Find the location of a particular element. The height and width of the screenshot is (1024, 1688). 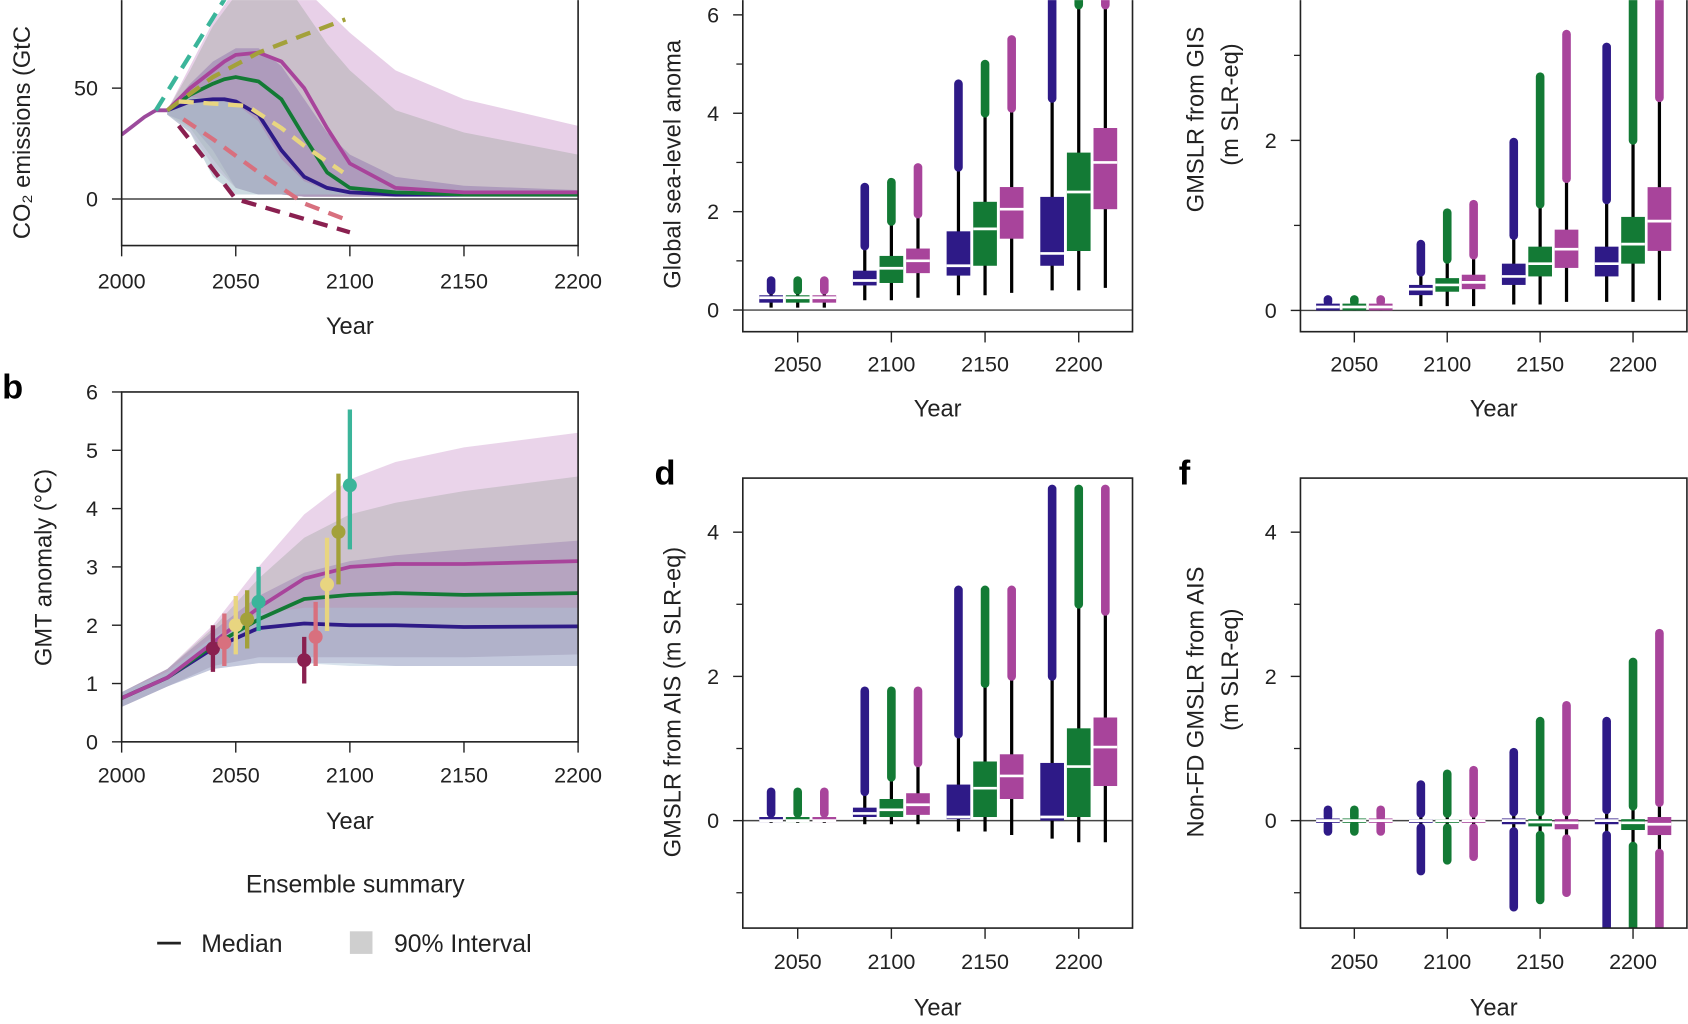

box-2150-low is located at coordinates (958, 708).